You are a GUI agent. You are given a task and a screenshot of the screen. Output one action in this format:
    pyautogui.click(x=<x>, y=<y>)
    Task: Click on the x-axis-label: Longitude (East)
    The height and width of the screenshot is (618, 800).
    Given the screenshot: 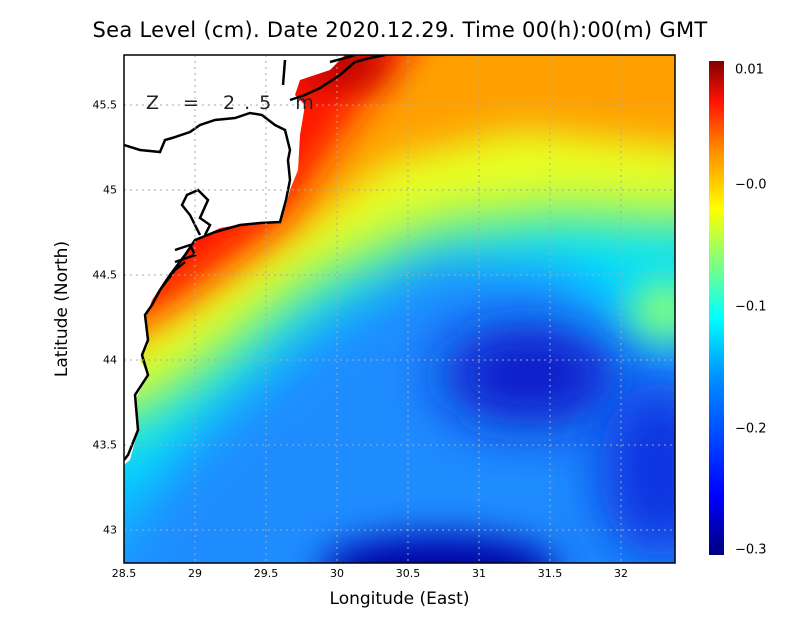 What is the action you would take?
    pyautogui.click(x=399, y=599)
    